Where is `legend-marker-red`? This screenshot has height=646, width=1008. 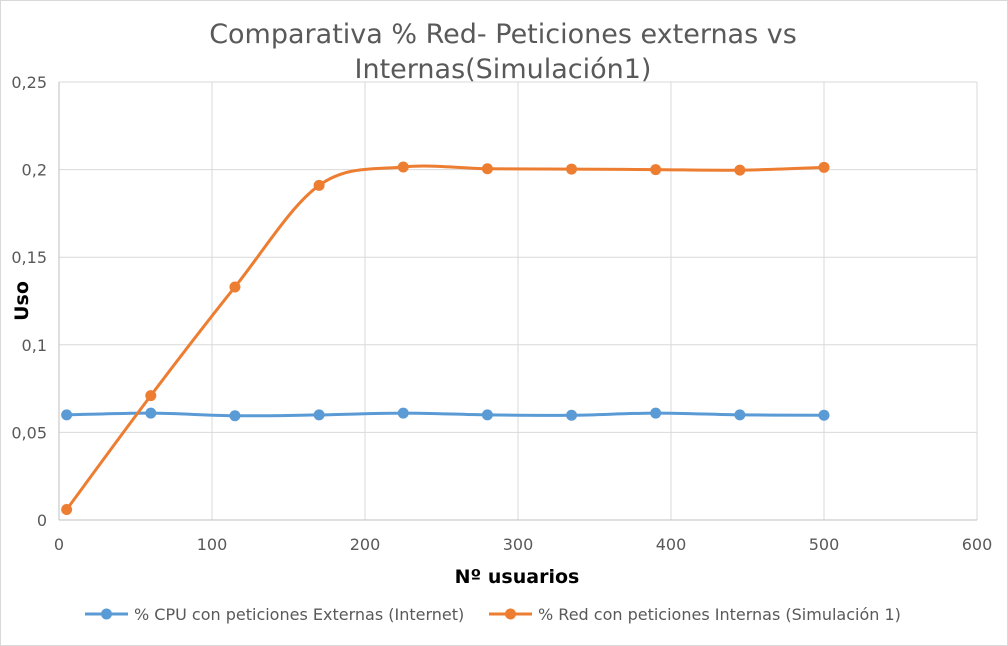
legend-marker-red is located at coordinates (510, 614).